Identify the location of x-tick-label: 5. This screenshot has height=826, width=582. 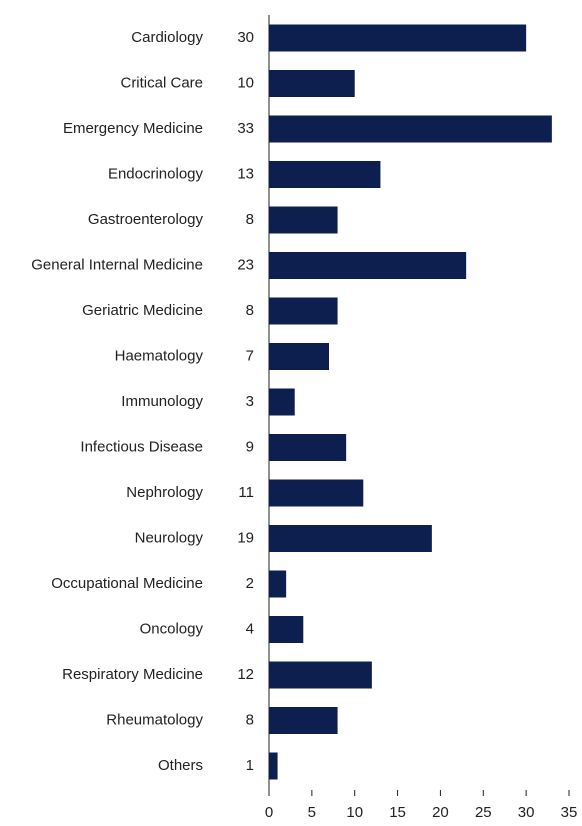
(312, 812).